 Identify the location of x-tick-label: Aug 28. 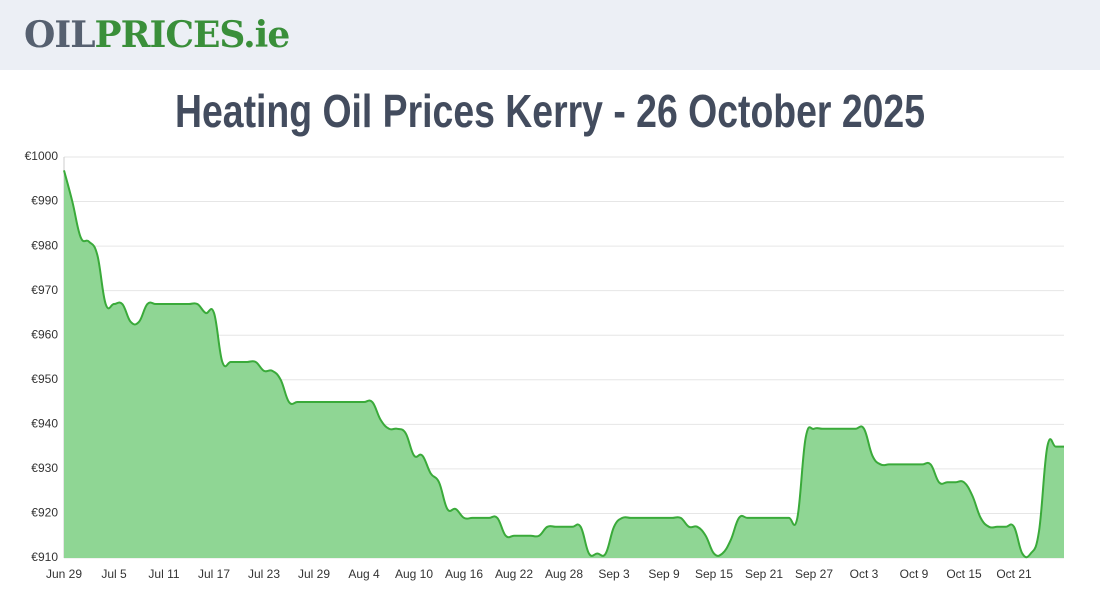
(564, 574).